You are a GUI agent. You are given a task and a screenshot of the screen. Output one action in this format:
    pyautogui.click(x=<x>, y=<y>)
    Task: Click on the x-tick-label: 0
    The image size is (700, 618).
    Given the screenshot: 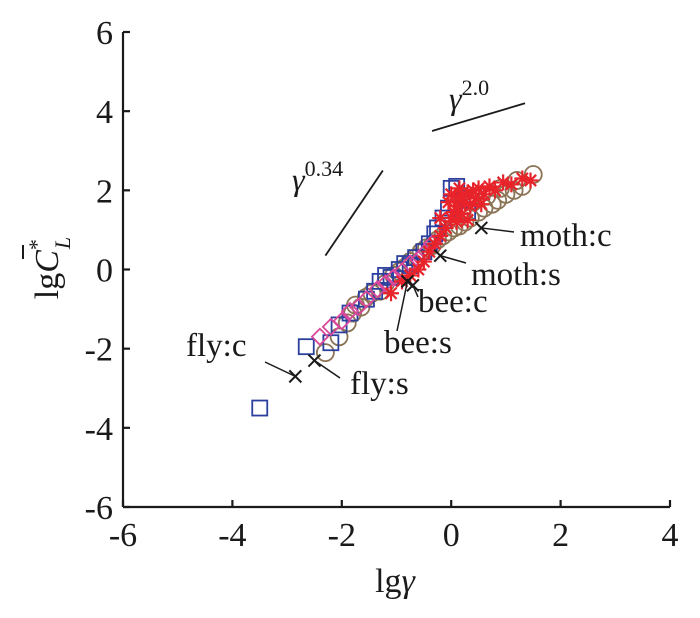 What is the action you would take?
    pyautogui.click(x=451, y=535)
    